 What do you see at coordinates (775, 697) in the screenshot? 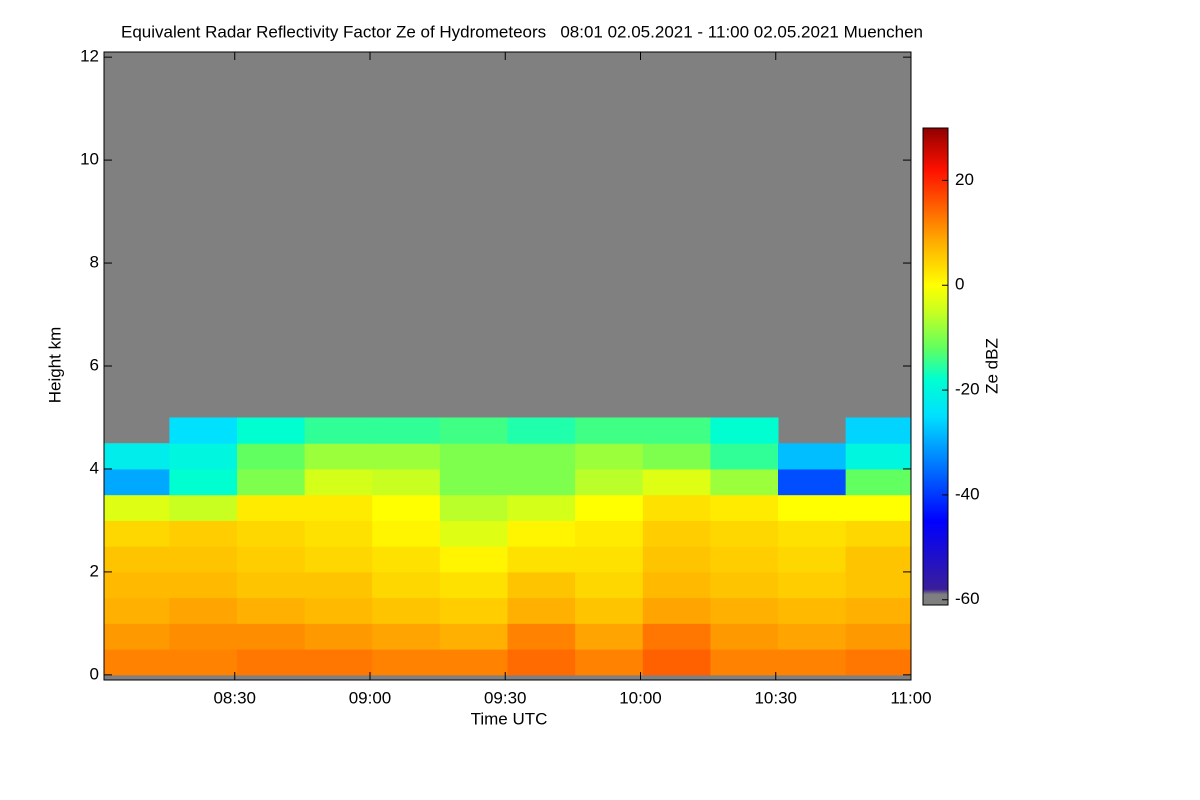
I see `x-tick-label: 10:30` at bounding box center [775, 697].